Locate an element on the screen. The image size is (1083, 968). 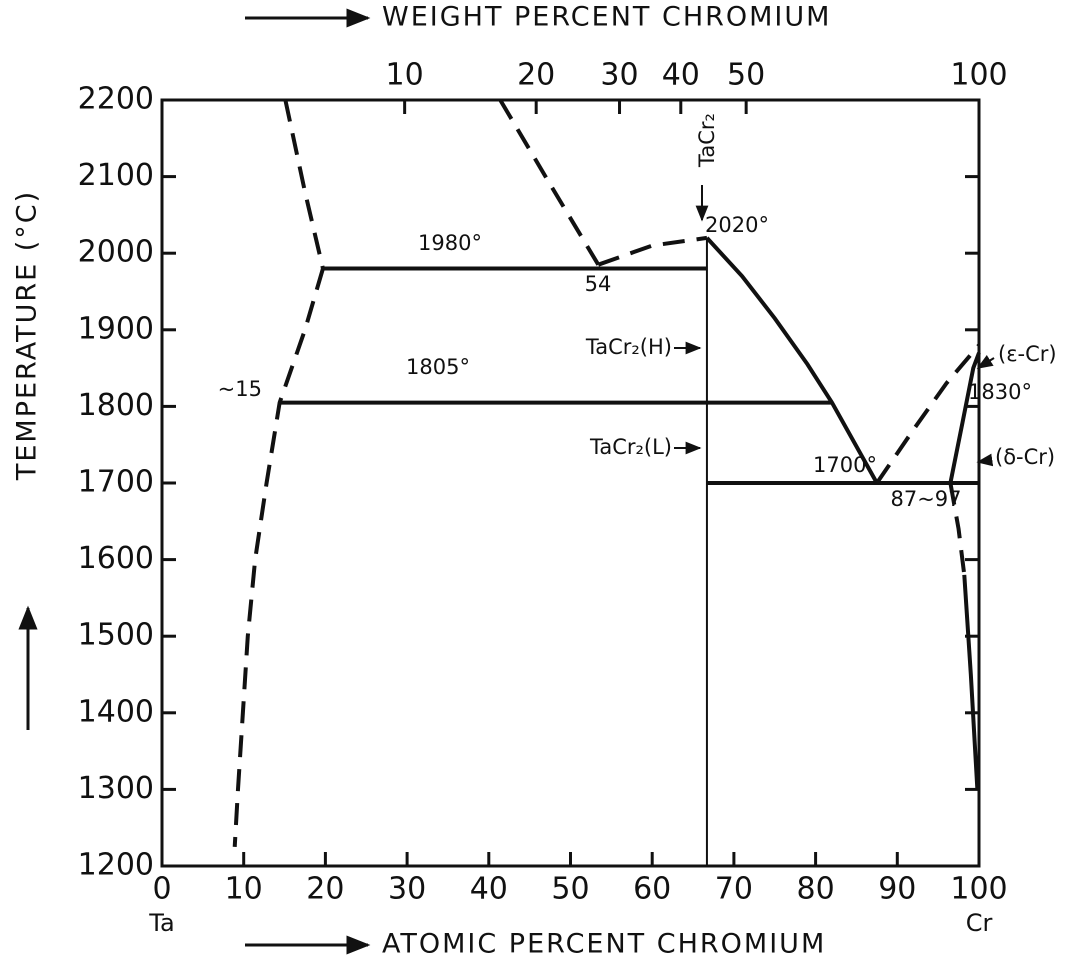
top-axis-title: WEIGHT PERCENT CHROMIUM is located at coordinates (606, 17).